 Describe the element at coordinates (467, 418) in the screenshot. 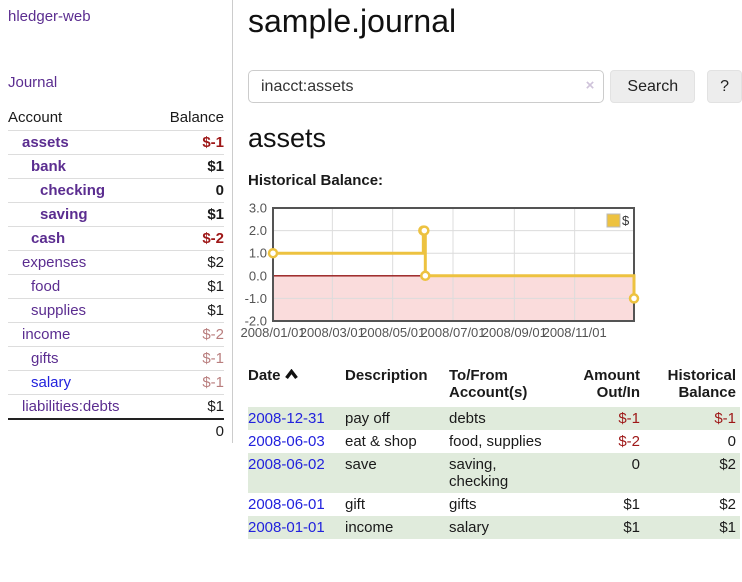

I see `transaction-accounts: debts` at that location.